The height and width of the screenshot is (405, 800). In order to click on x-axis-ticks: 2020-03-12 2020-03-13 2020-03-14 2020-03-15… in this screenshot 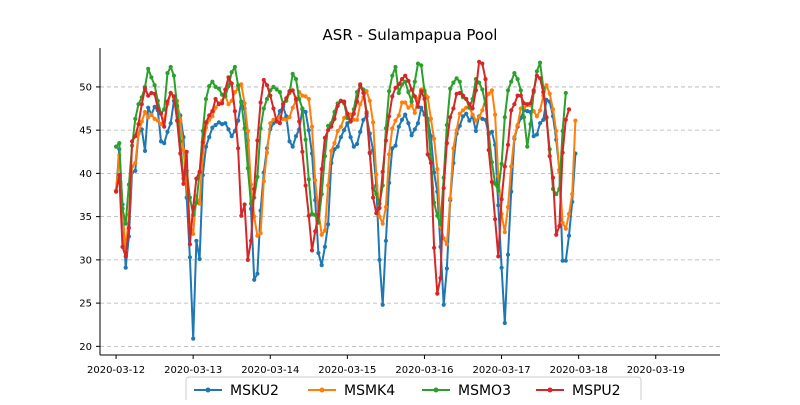, I will do `click(386, 365)`.